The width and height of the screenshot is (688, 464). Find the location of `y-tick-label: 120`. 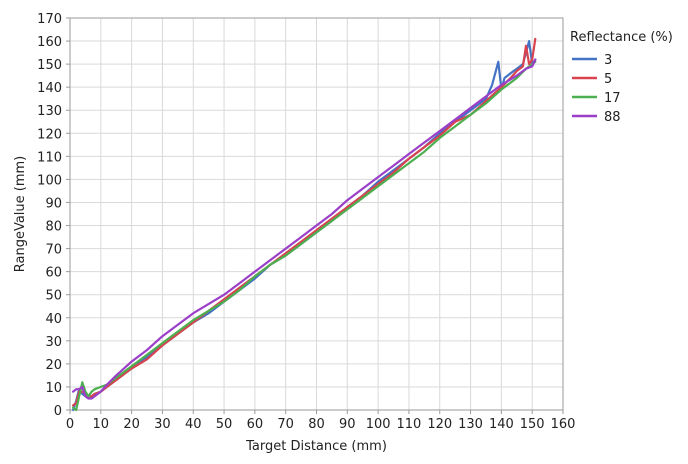

y-tick-label: 120 is located at coordinates (49, 134).